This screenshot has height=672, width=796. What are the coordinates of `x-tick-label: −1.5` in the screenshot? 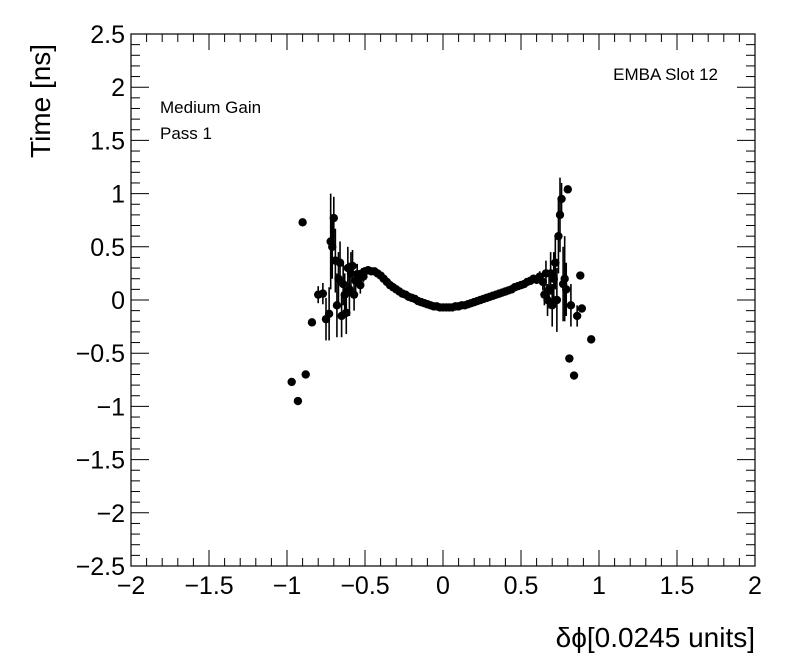 It's located at (208, 586).